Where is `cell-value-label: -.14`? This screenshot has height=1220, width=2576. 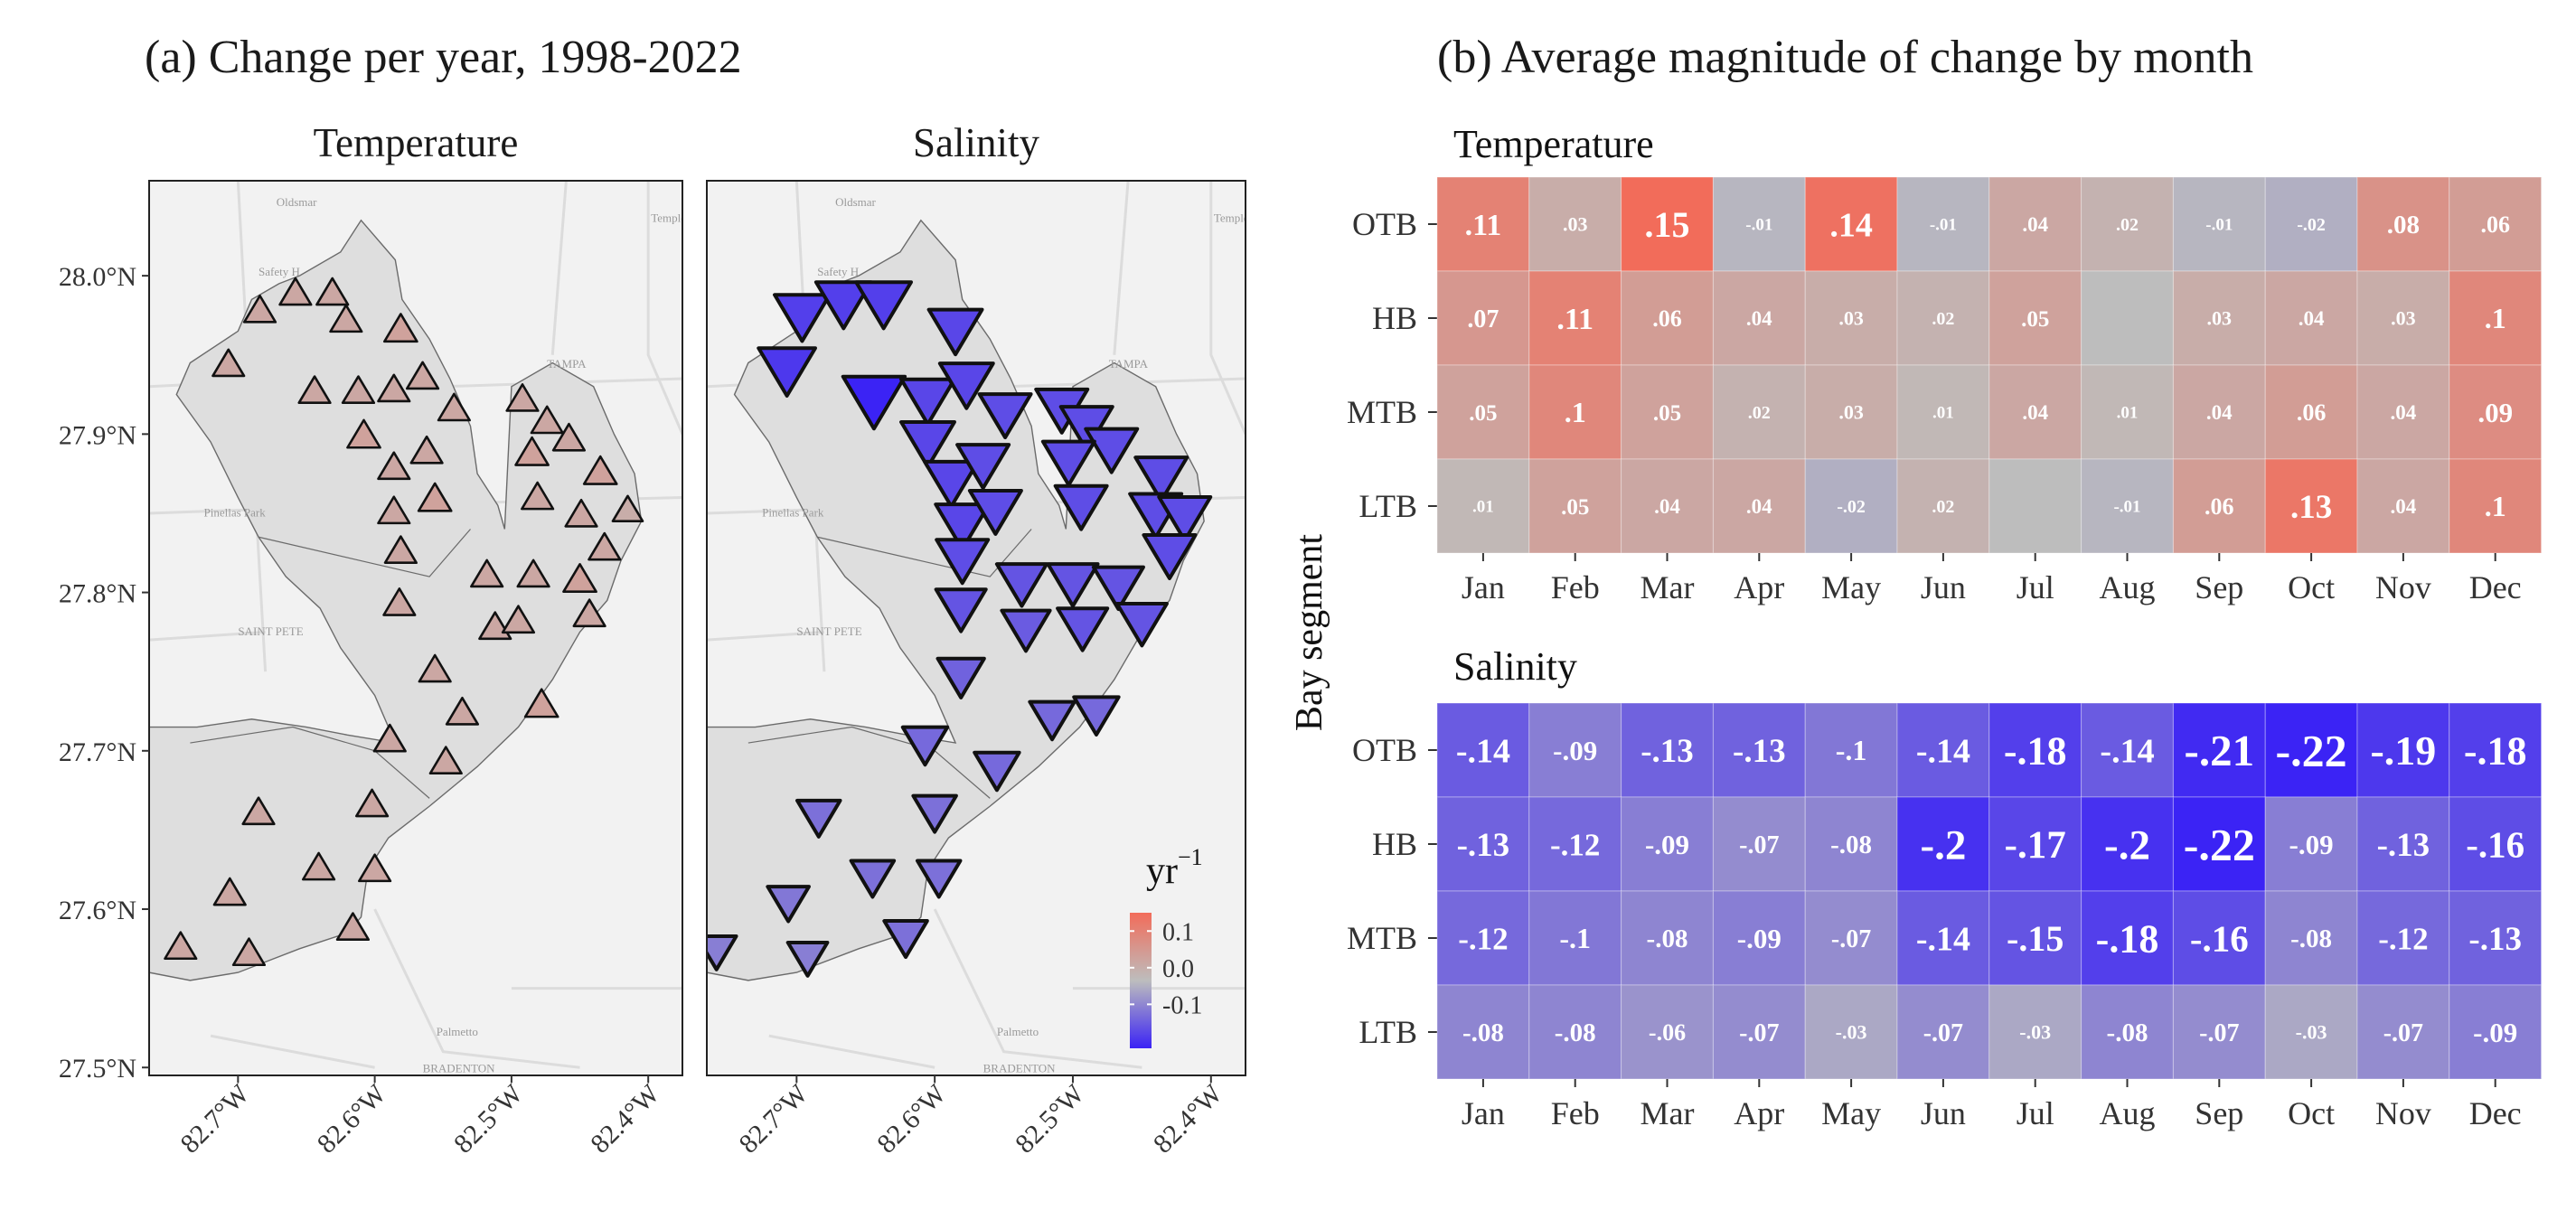
cell-value-label: -.14 is located at coordinates (1483, 751).